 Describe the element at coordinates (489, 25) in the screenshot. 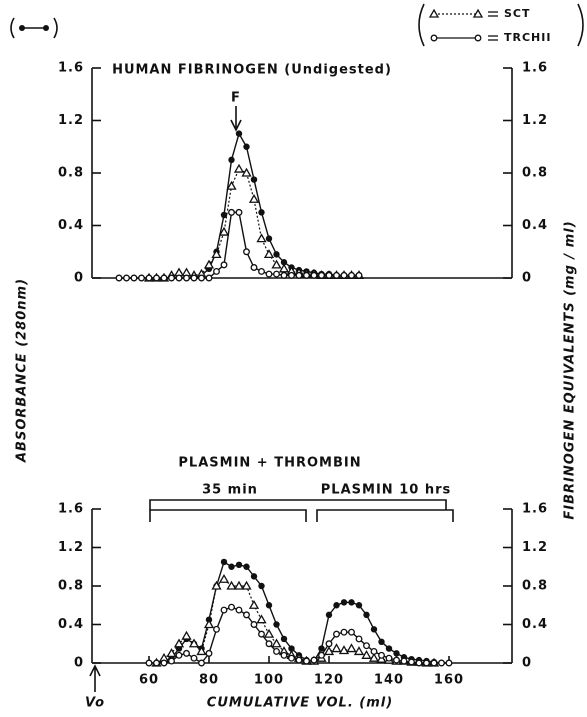

I see `legend: SCT TRCHII` at that location.